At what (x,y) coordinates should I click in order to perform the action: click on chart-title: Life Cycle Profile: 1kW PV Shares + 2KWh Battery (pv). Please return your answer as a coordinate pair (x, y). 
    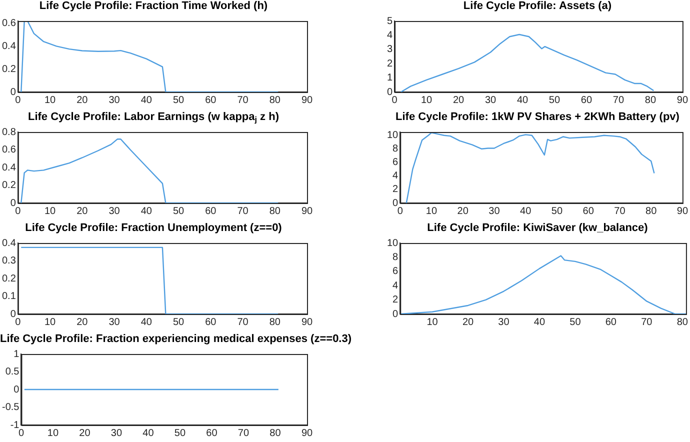
    Looking at the image, I should click on (537, 117).